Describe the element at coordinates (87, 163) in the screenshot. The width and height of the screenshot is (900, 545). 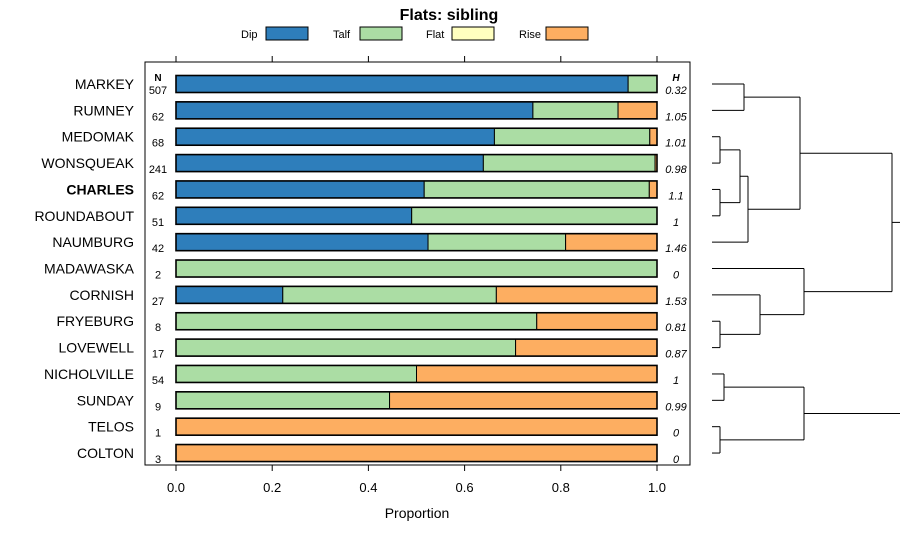
I see `category-label: WONSQUEAK` at that location.